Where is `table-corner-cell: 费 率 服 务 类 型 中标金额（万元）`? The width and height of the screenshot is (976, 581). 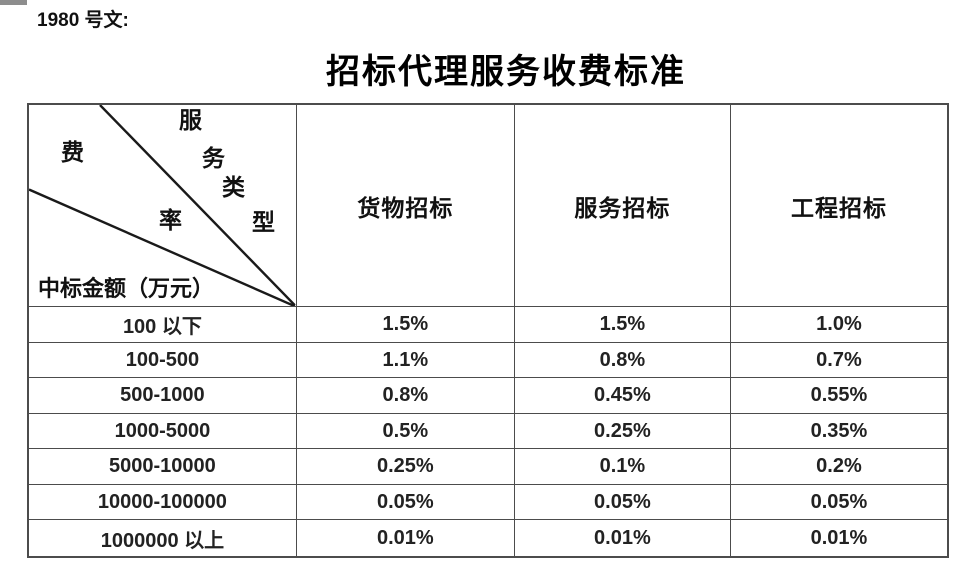
table-corner-cell: 费 率 服 务 类 型 中标金额（万元） is located at coordinates (163, 206).